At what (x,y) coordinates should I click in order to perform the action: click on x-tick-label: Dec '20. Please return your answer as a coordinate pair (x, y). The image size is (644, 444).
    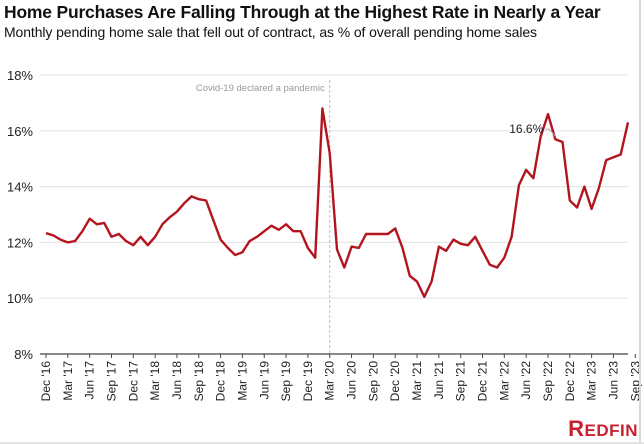
    Looking at the image, I should click on (395, 381).